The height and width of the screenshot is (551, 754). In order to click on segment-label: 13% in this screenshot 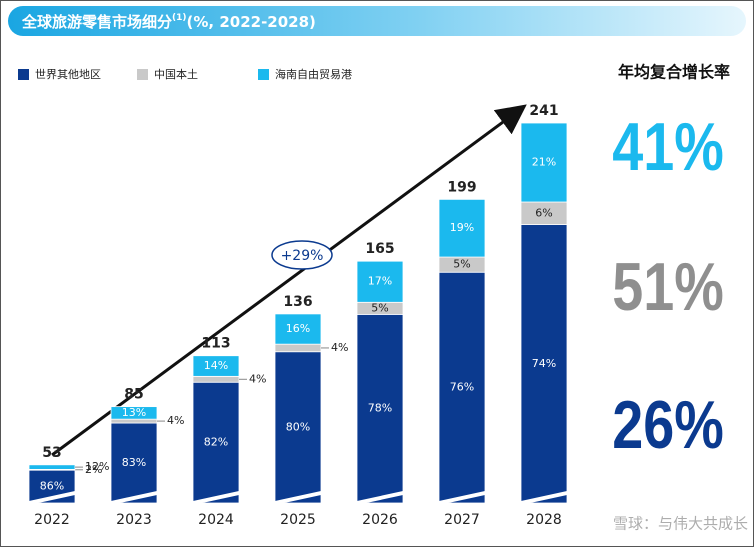, I will do `click(134, 412)`.